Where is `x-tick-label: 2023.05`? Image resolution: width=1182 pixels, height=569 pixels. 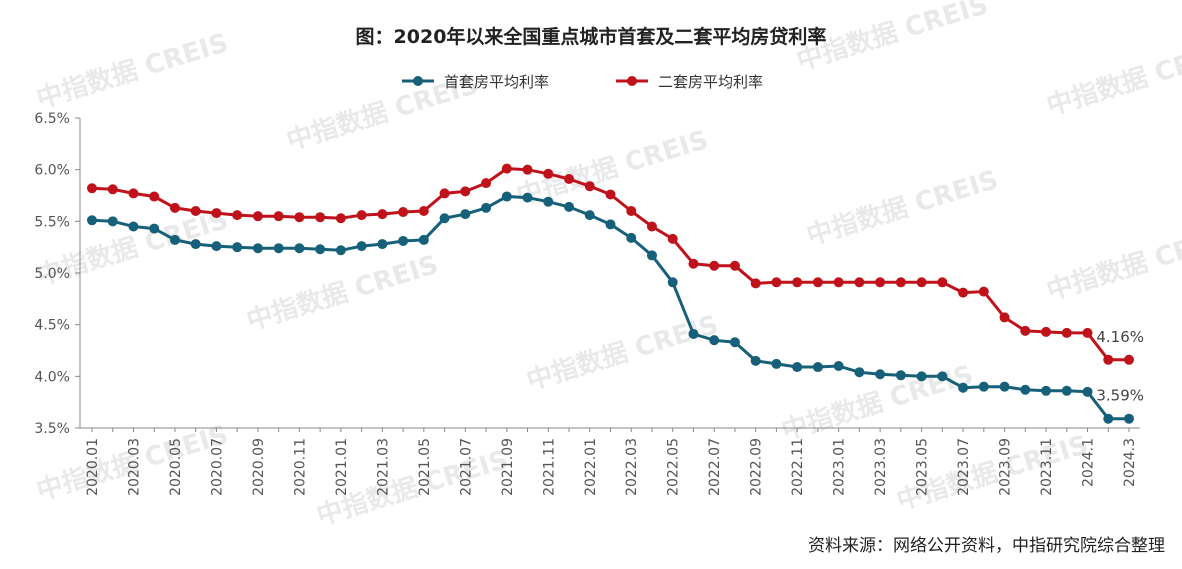 x-tick-label: 2023.05 is located at coordinates (923, 467).